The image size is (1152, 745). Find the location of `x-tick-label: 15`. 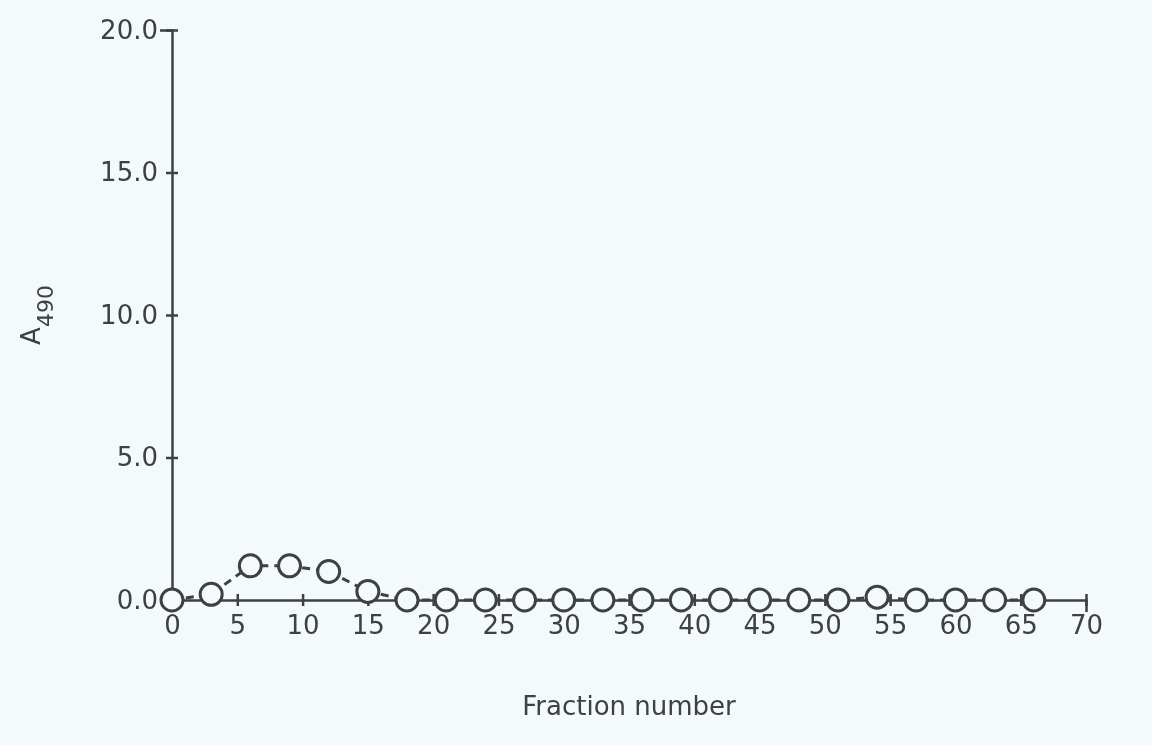

x-tick-label: 15 is located at coordinates (368, 625).